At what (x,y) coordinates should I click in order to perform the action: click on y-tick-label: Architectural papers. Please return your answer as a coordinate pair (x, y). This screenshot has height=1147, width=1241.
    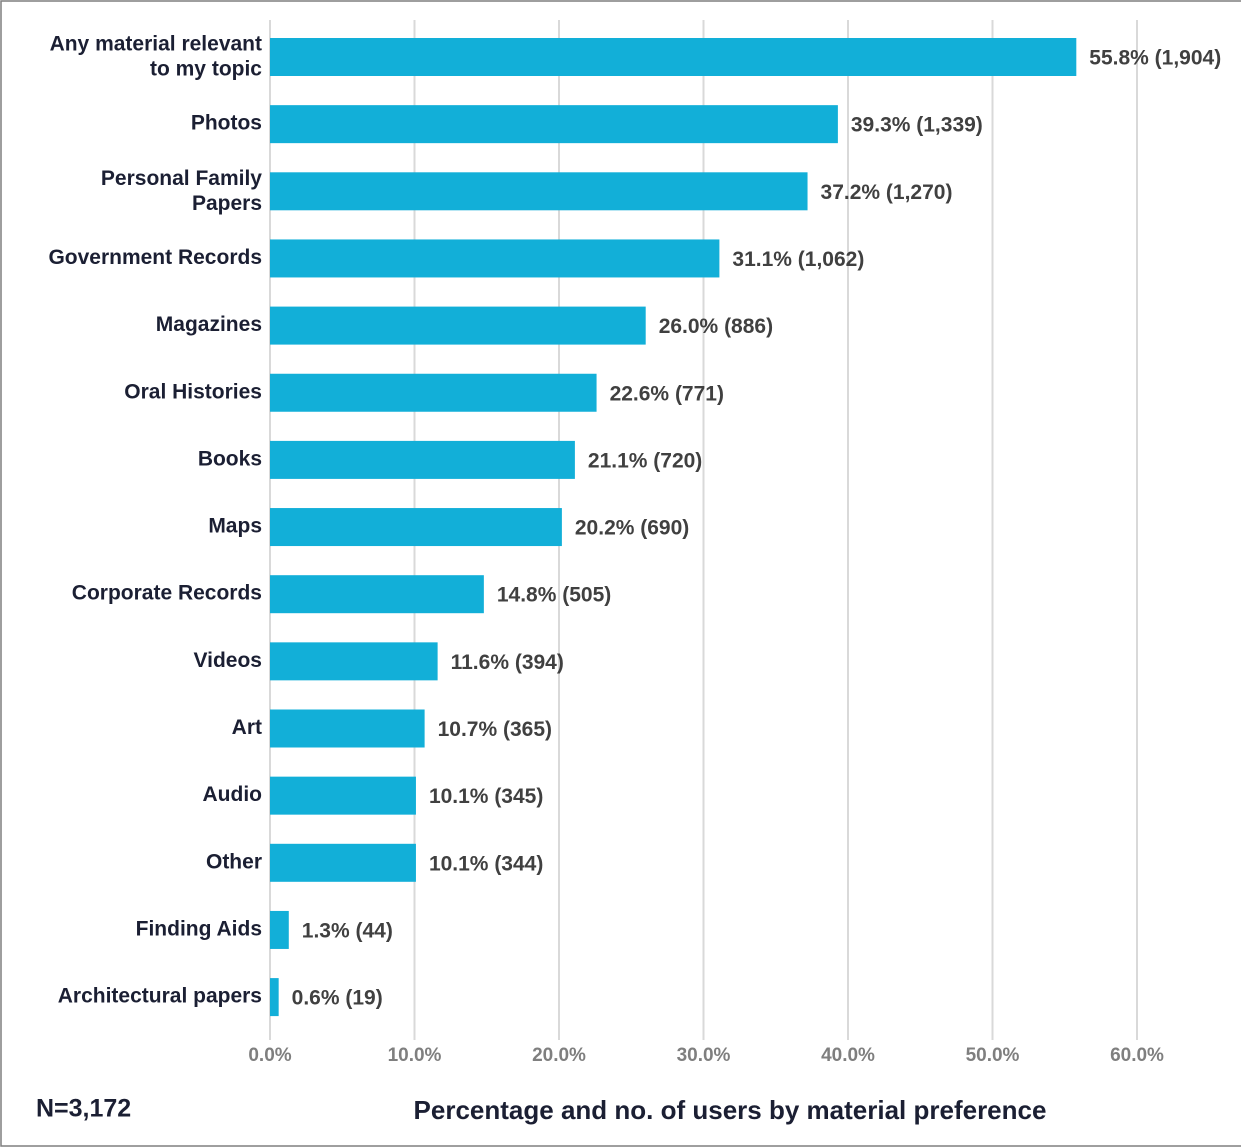
    Looking at the image, I should click on (160, 996).